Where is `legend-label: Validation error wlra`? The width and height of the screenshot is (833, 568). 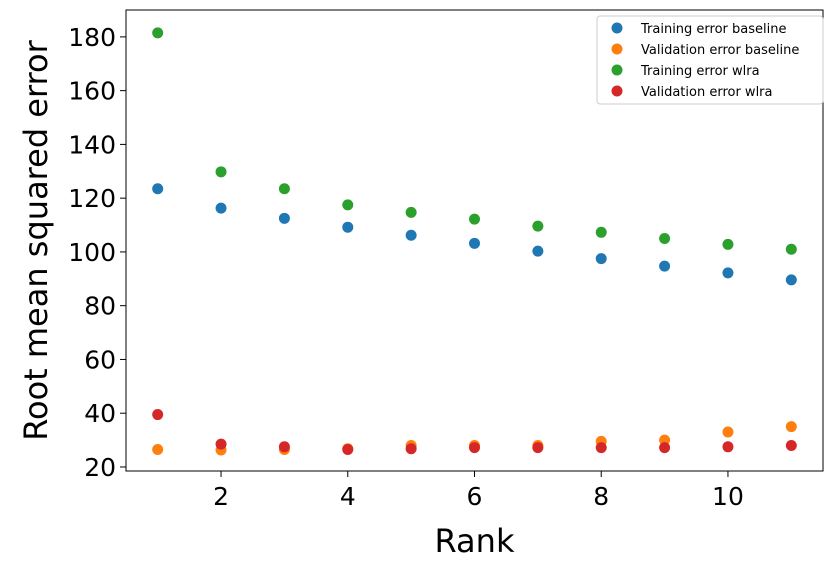
legend-label: Validation error wlra is located at coordinates (707, 92).